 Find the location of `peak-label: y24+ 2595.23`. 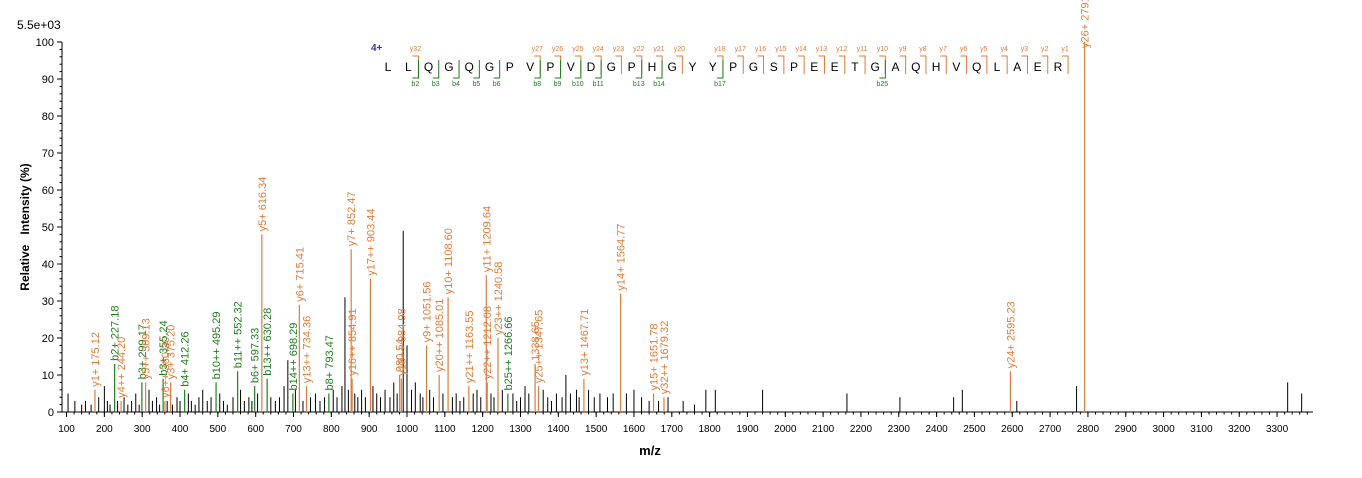

peak-label: y24+ 2595.23 is located at coordinates (1011, 334).